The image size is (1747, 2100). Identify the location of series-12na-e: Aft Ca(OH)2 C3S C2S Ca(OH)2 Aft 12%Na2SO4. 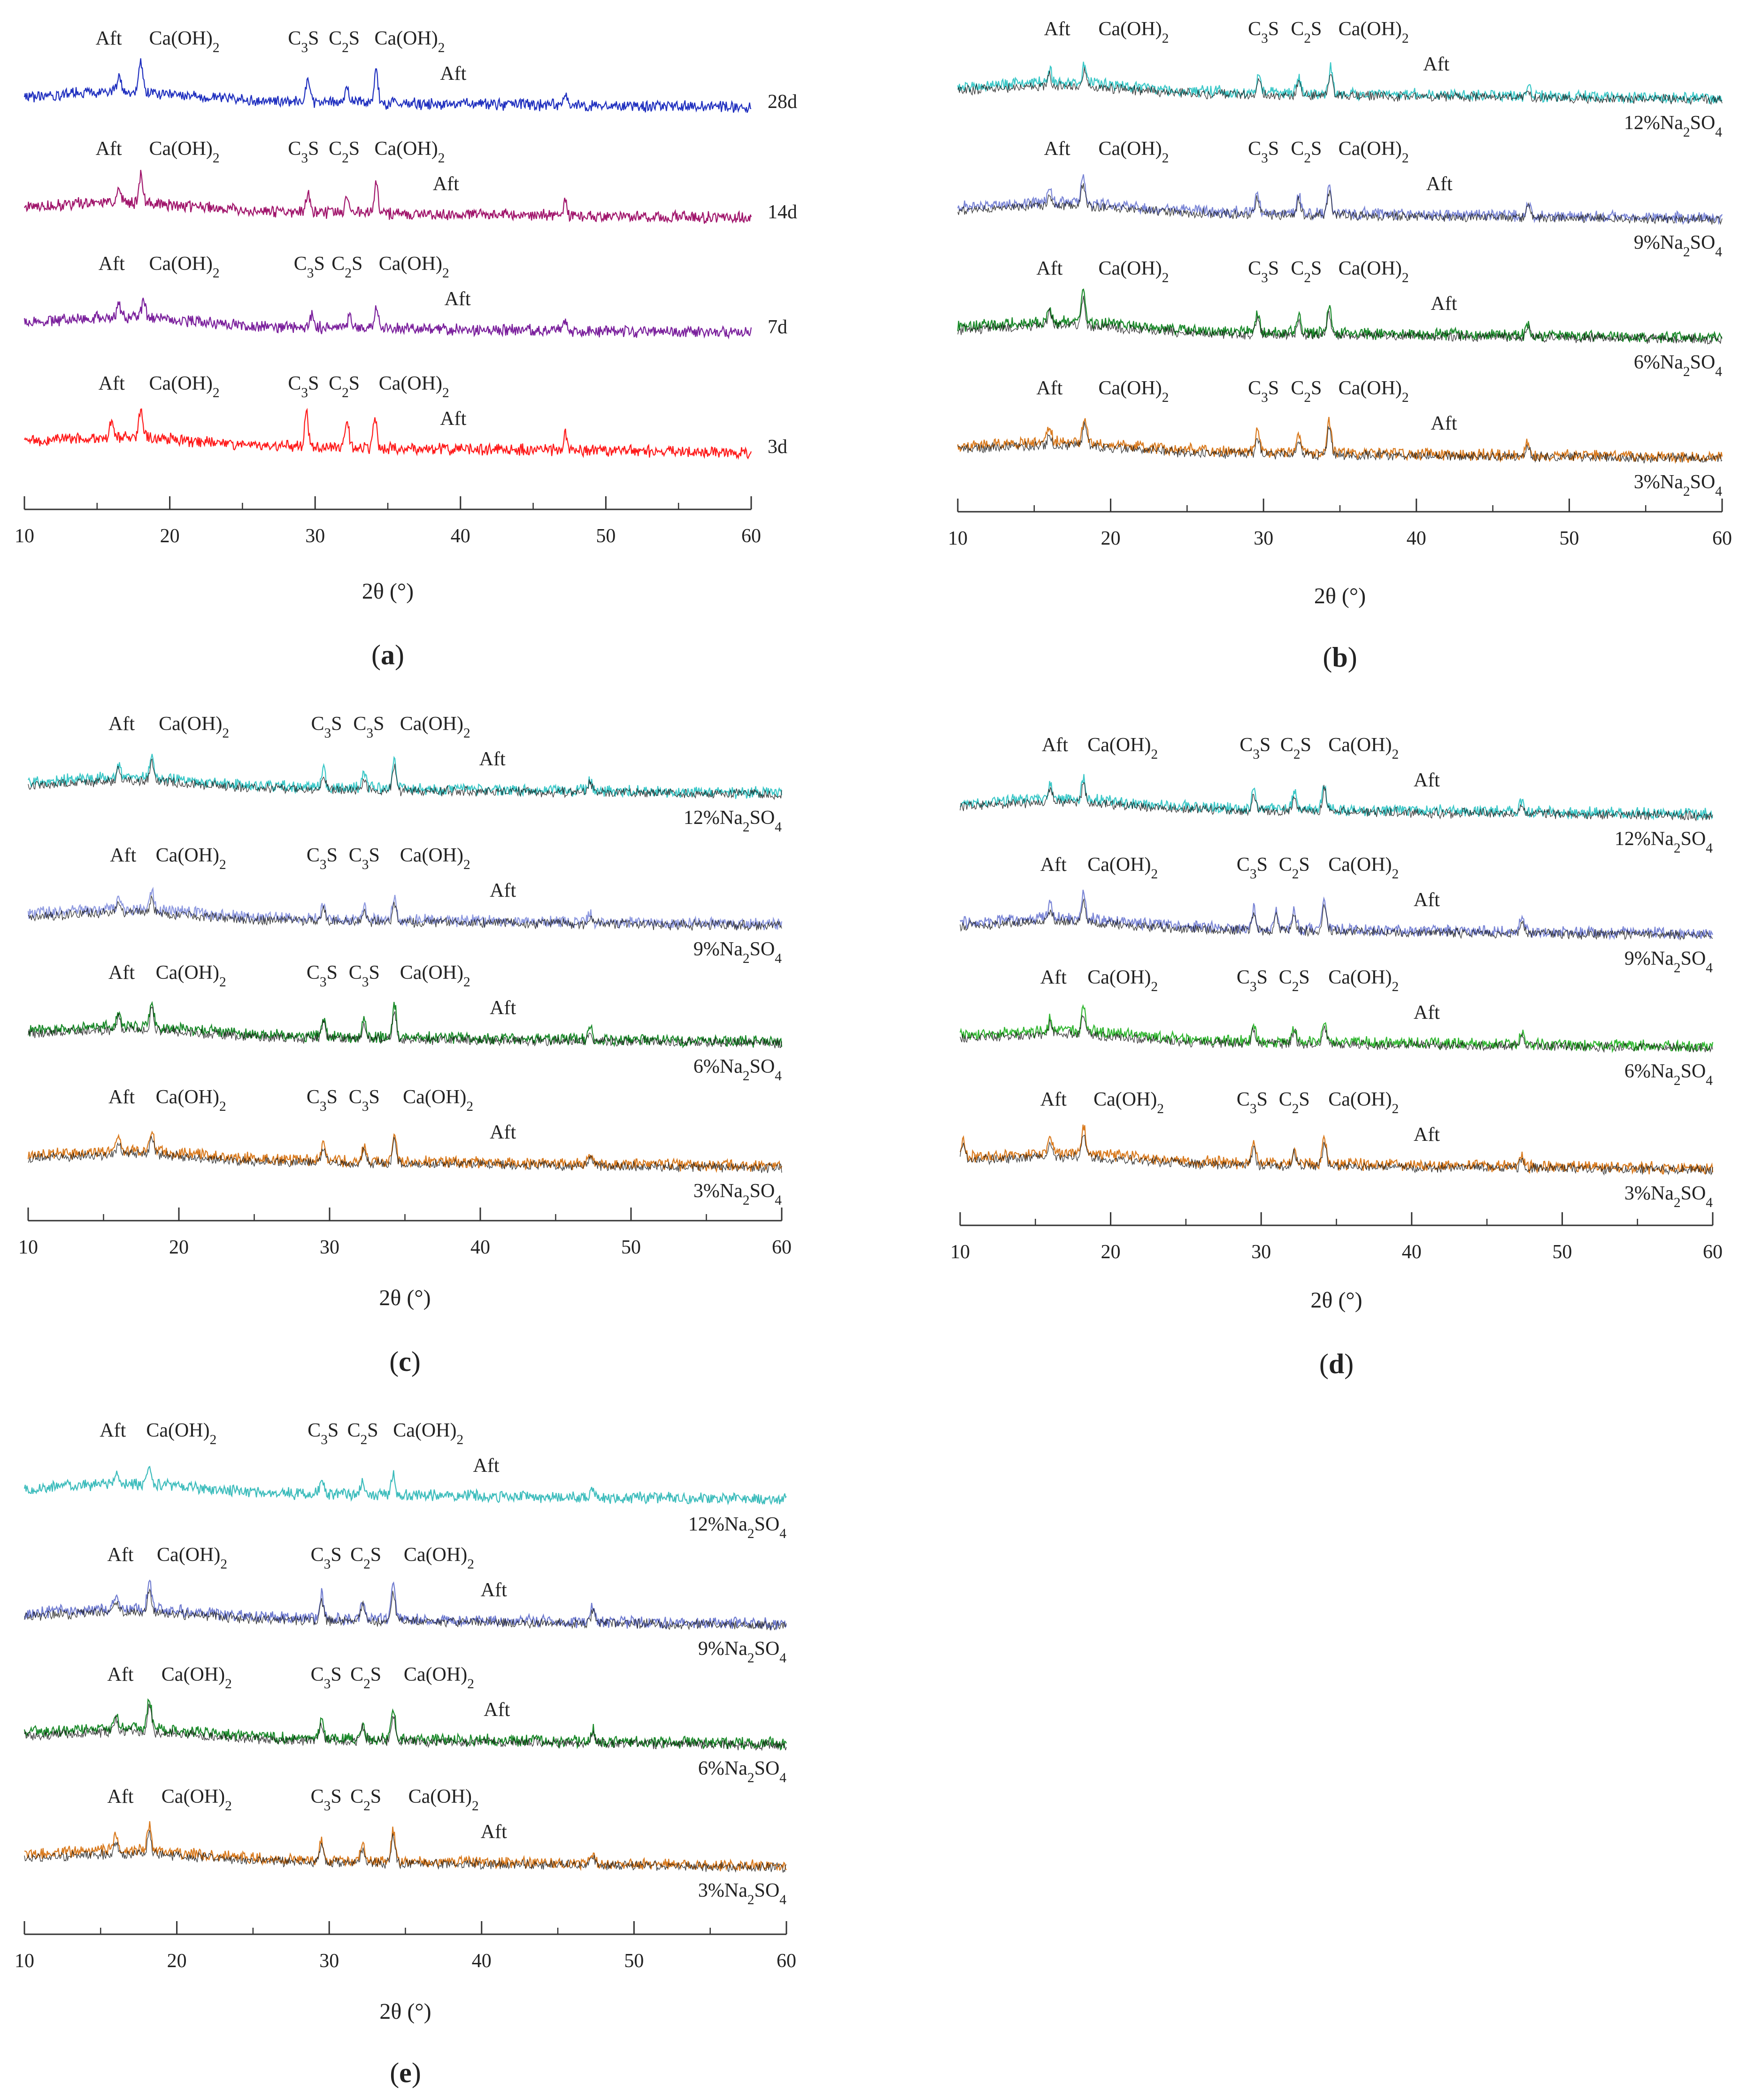
(405, 1480).